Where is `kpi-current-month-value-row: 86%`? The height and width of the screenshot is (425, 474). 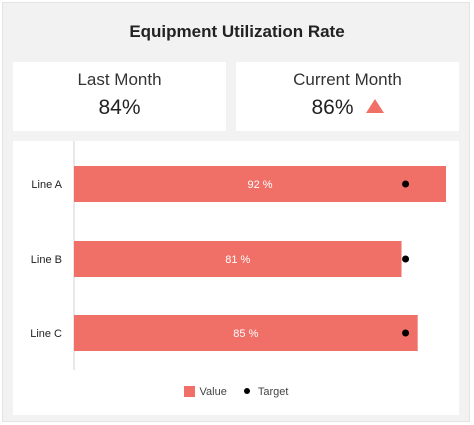 kpi-current-month-value-row: 86% is located at coordinates (347, 108).